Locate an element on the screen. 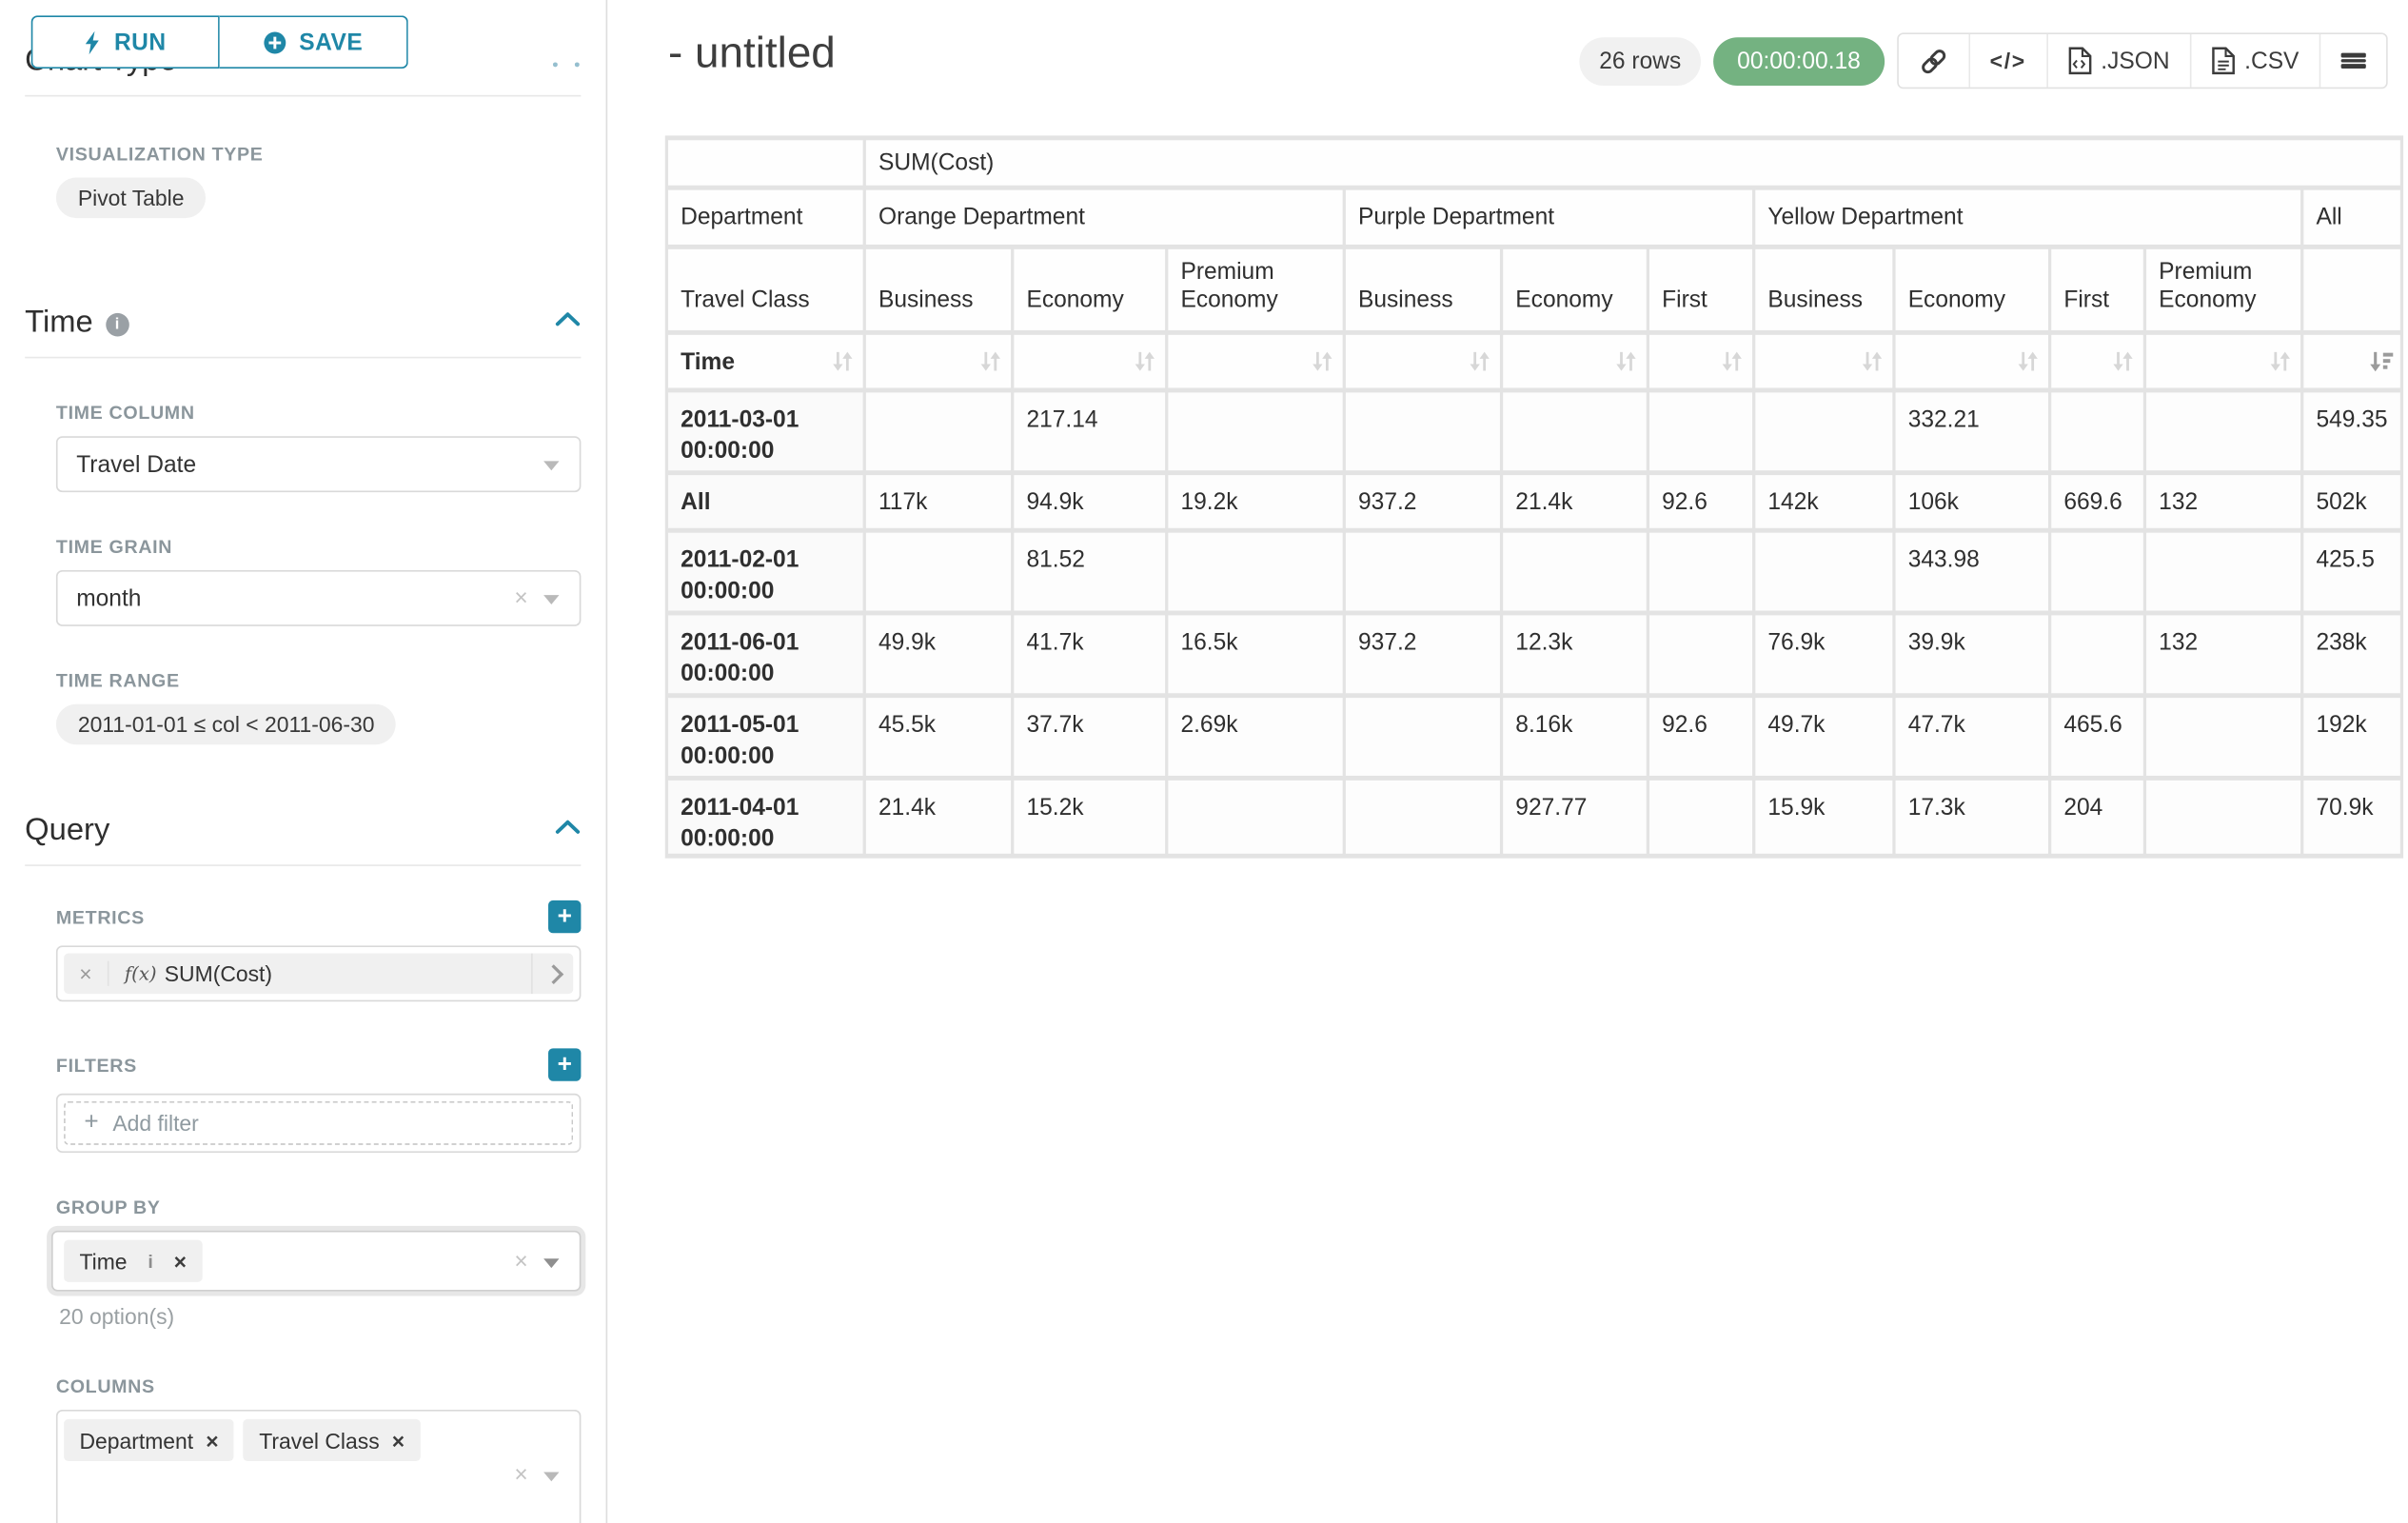 The height and width of the screenshot is (1523, 2408). chevron-right-icon is located at coordinates (552, 974).